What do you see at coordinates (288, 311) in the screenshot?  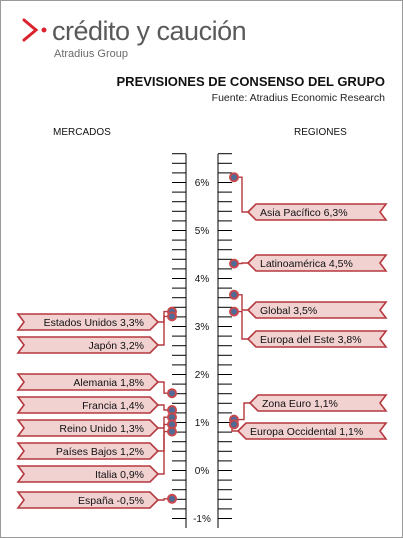 I see `point-label: Global 3,5%` at bounding box center [288, 311].